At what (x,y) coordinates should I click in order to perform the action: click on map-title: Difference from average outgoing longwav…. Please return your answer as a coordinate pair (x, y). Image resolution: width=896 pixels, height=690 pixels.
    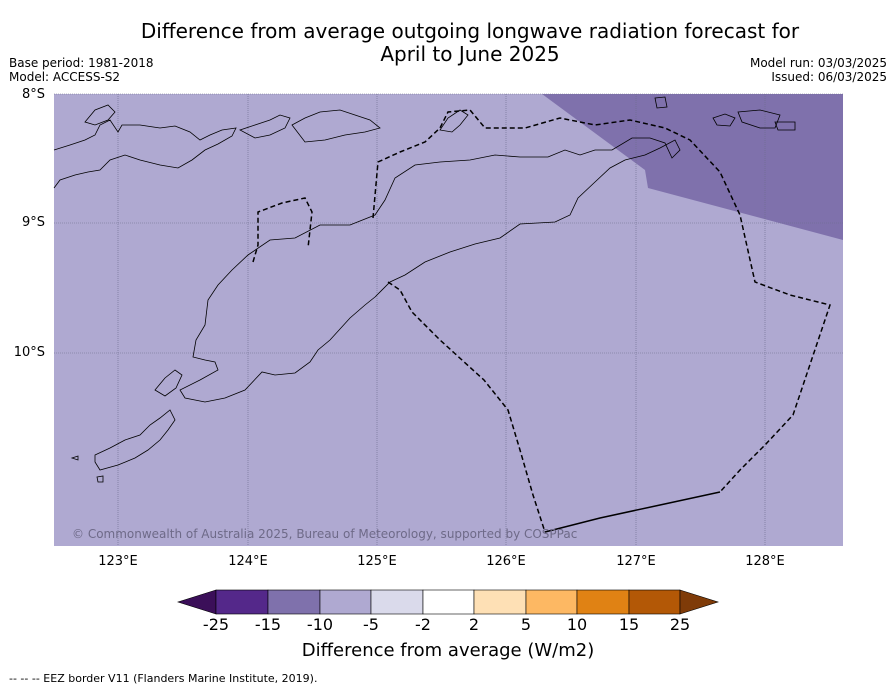
    Looking at the image, I should click on (470, 43).